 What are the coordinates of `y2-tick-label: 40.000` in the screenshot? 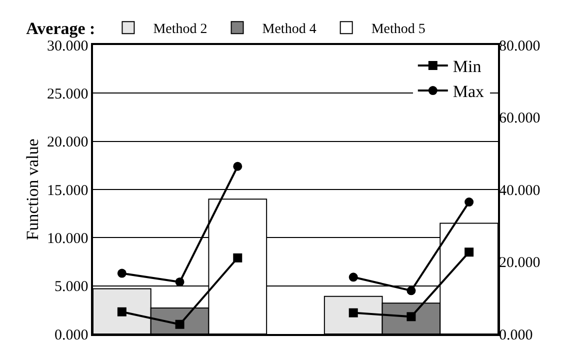 It's located at (519, 190).